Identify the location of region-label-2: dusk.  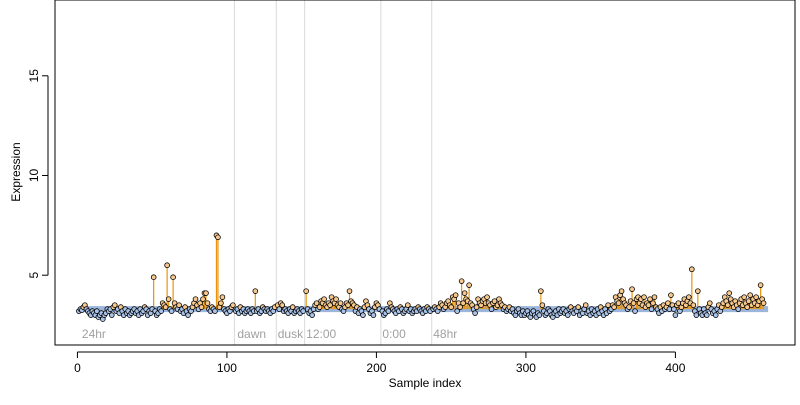
(291, 334).